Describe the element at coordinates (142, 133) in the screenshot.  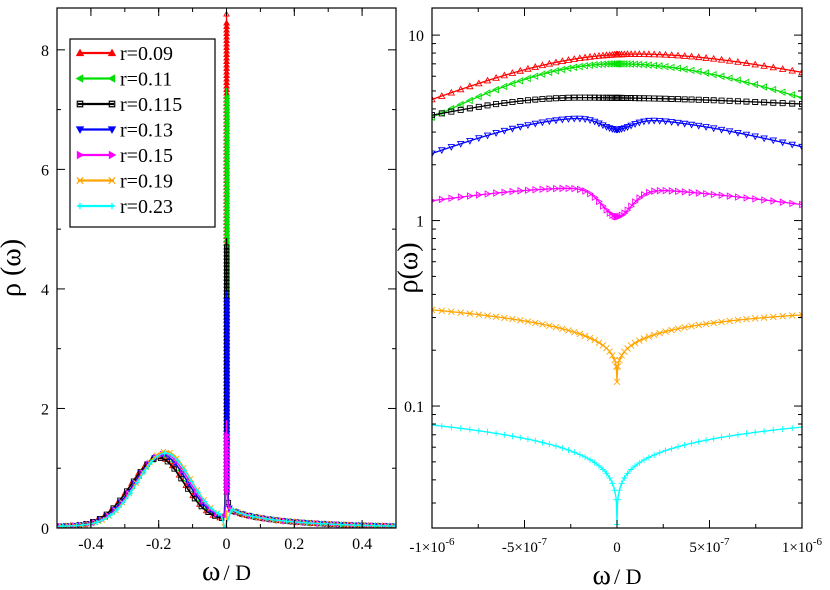
I see `legend-box` at that location.